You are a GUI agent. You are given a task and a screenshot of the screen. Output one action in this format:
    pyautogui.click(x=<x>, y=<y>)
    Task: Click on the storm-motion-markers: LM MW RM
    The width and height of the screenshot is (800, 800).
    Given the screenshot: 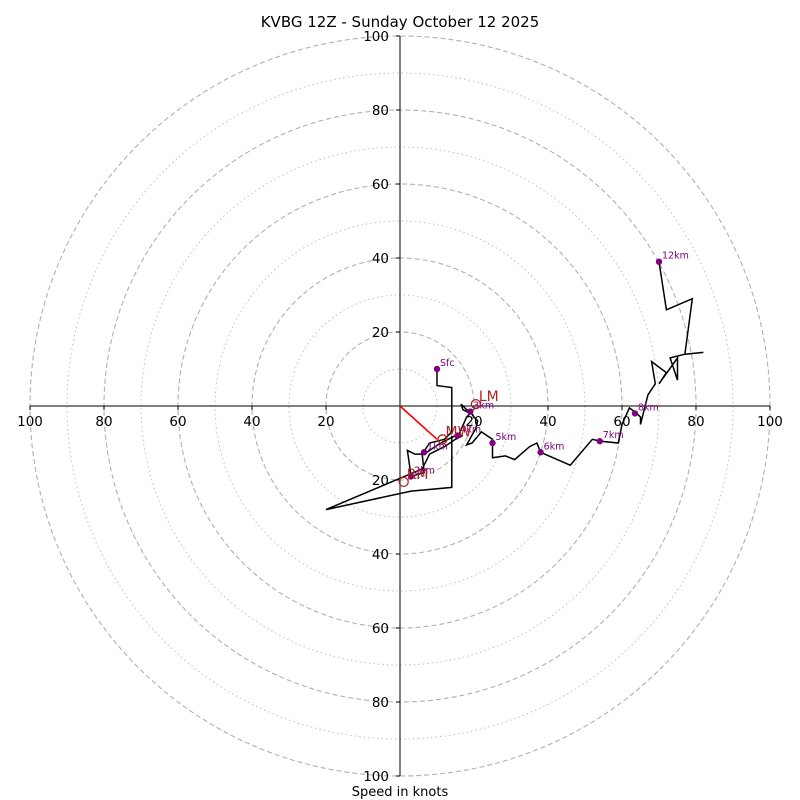 What is the action you would take?
    pyautogui.click(x=448, y=438)
    